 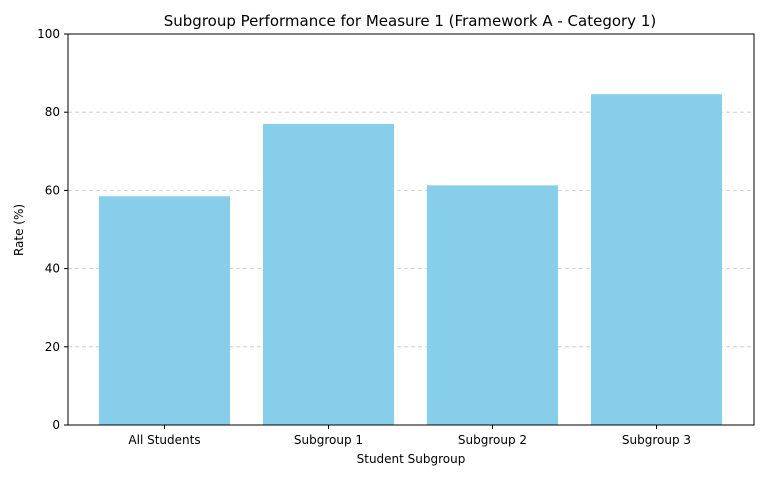 I want to click on x-tick-label: Subgroup 3, so click(x=656, y=440).